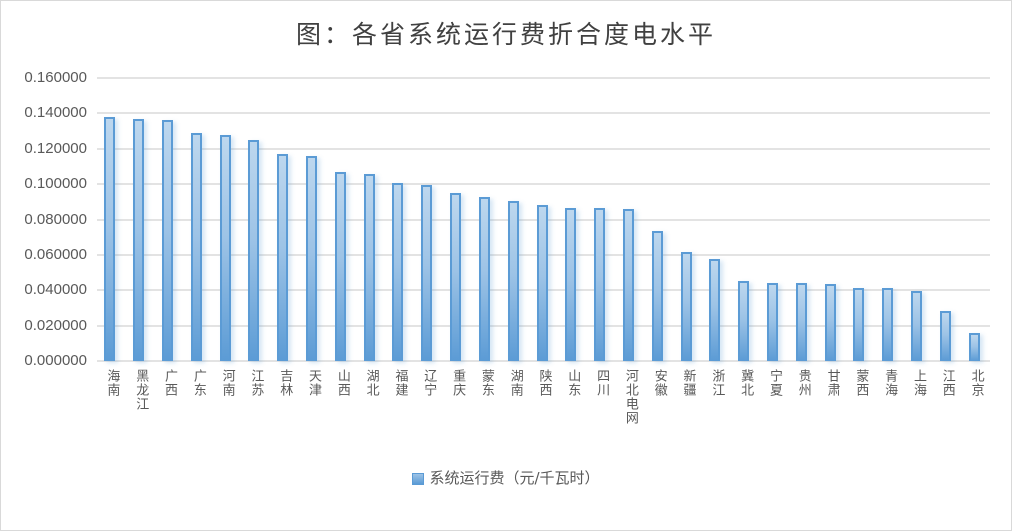  I want to click on y-tick-label: 0.000000, so click(55, 360).